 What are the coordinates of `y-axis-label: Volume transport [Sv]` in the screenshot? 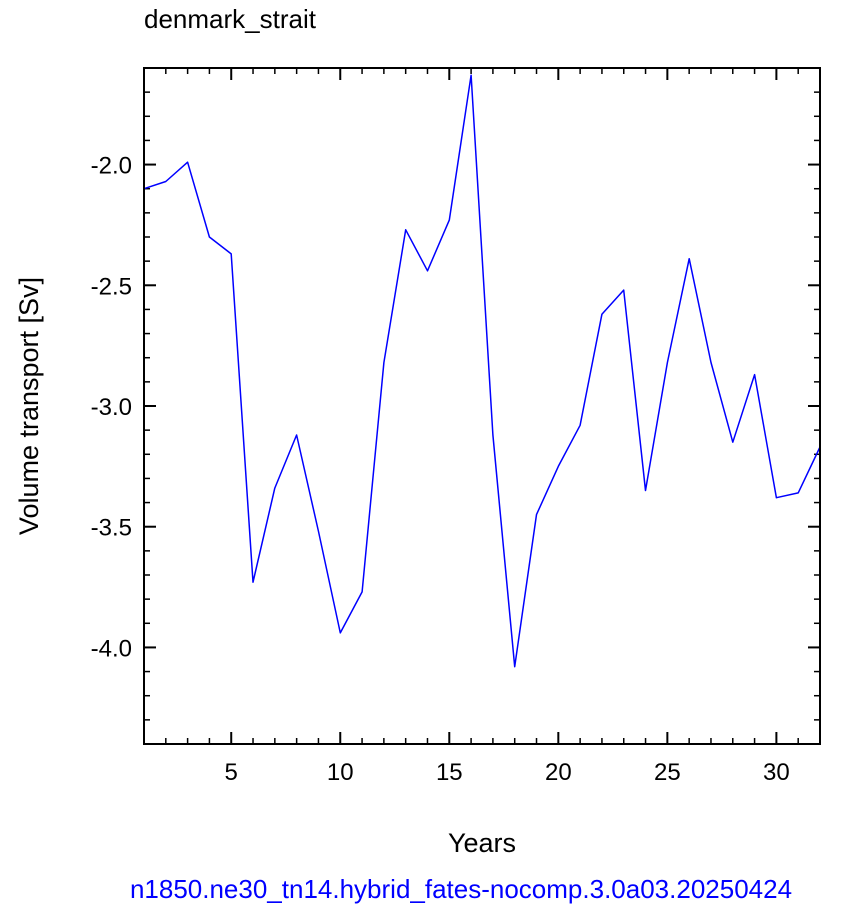 It's located at (29, 406).